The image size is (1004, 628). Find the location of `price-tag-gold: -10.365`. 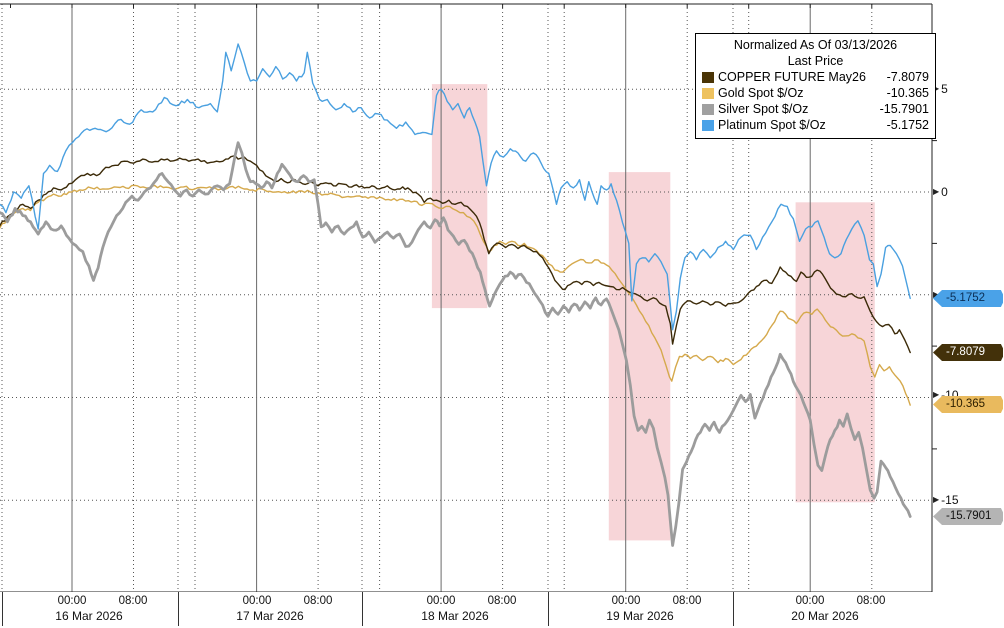

price-tag-gold: -10.365 is located at coordinates (968, 404).